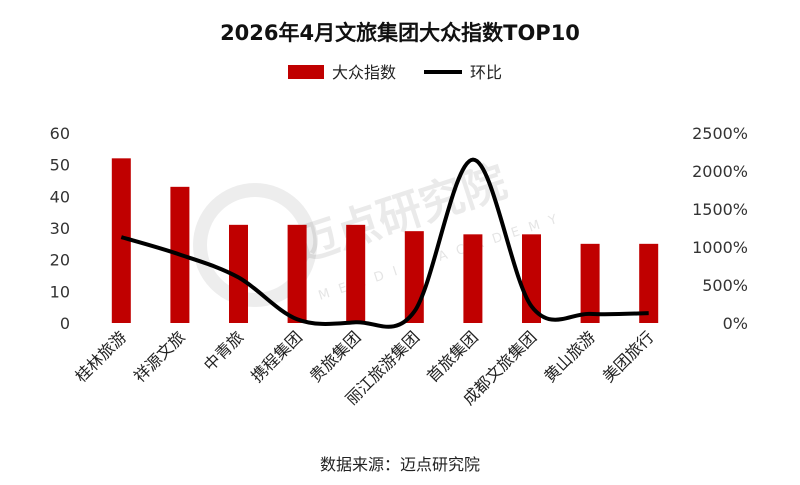 The image size is (800, 485). What do you see at coordinates (60, 291) in the screenshot?
I see `y-left-tick-label: 10` at bounding box center [60, 291].